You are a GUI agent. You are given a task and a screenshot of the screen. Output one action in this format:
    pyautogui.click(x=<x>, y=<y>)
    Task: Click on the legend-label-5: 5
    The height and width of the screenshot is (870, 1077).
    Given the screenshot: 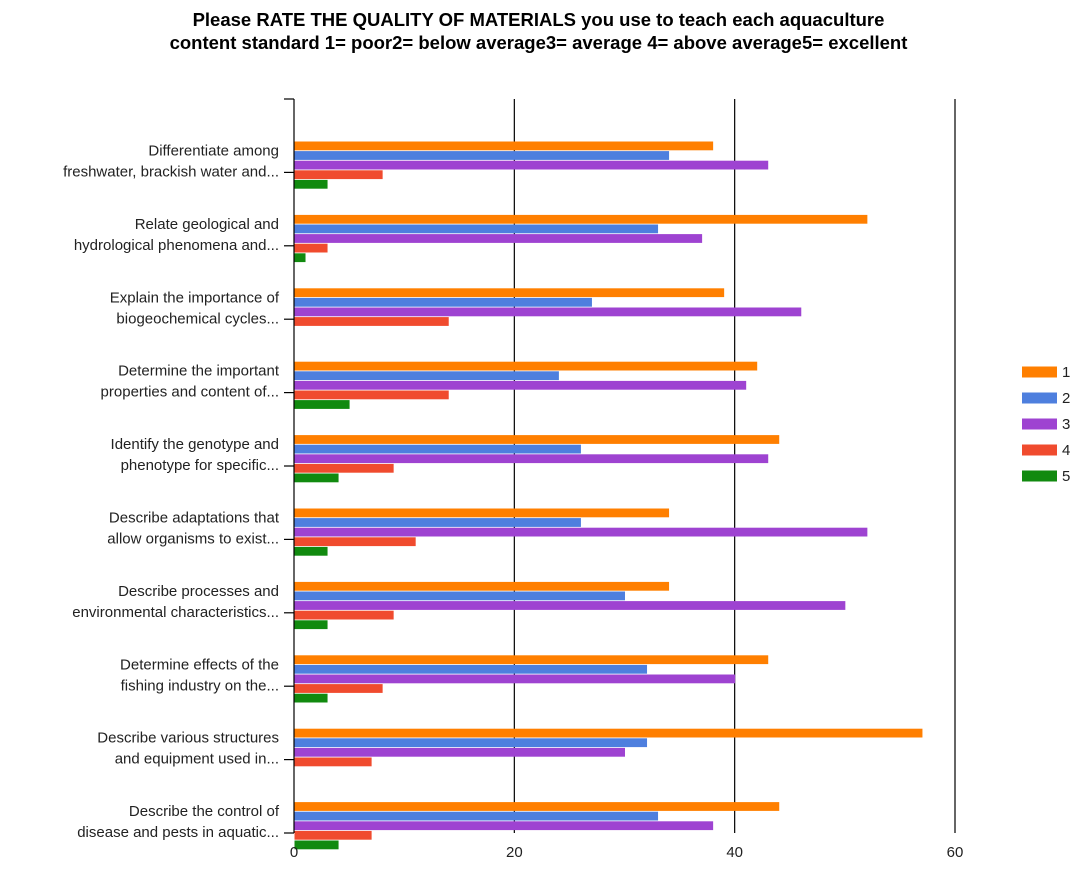 What is the action you would take?
    pyautogui.click(x=1066, y=476)
    